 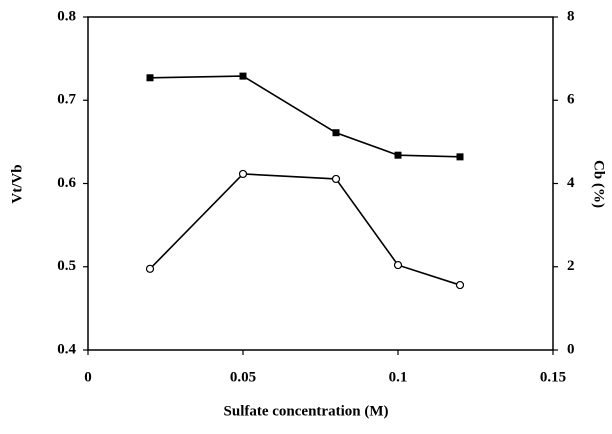 I want to click on y2-tick-label: 4, so click(x=571, y=183).